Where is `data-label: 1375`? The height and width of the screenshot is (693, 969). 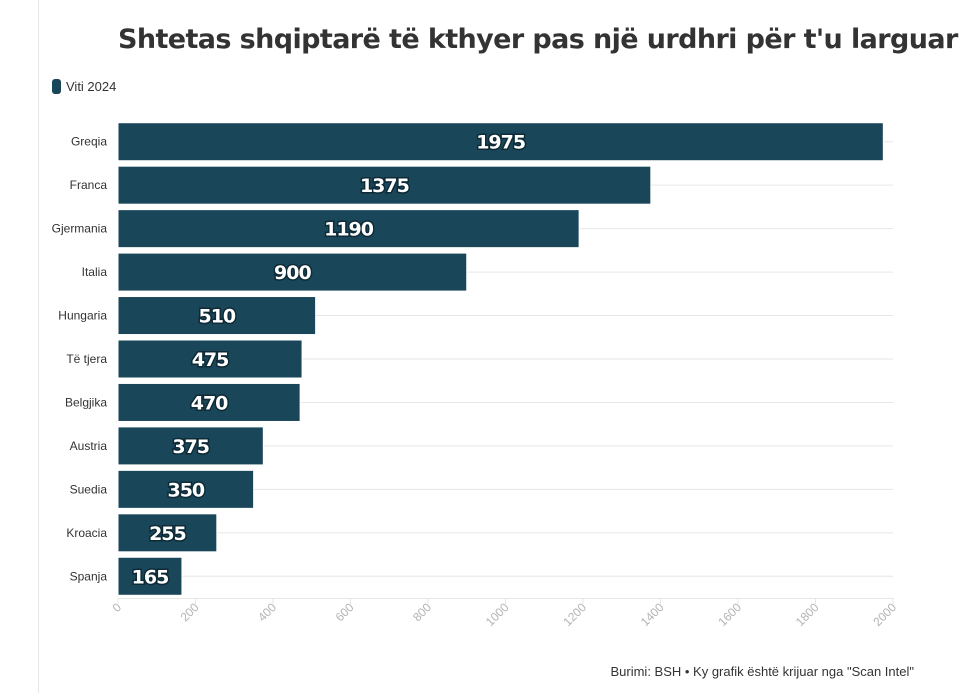 data-label: 1375 is located at coordinates (384, 186).